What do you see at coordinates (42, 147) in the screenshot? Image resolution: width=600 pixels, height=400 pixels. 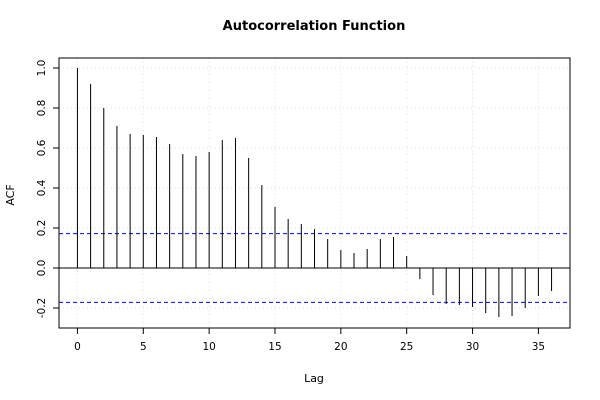 I see `y-tick-label: 0.6` at bounding box center [42, 147].